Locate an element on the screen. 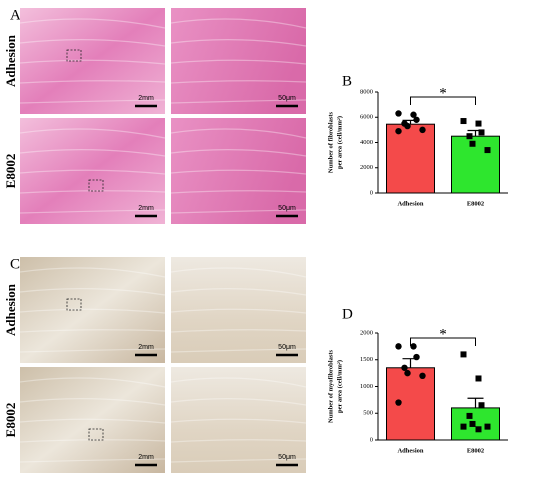 Image resolution: width=550 pixels, height=481 pixels. y-tick-label: 4000 is located at coordinates (366, 142).